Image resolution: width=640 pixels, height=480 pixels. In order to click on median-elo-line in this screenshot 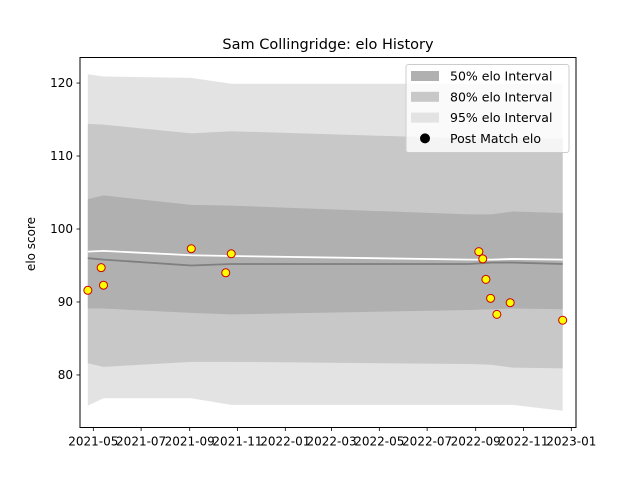, I will do `click(325, 255)`.